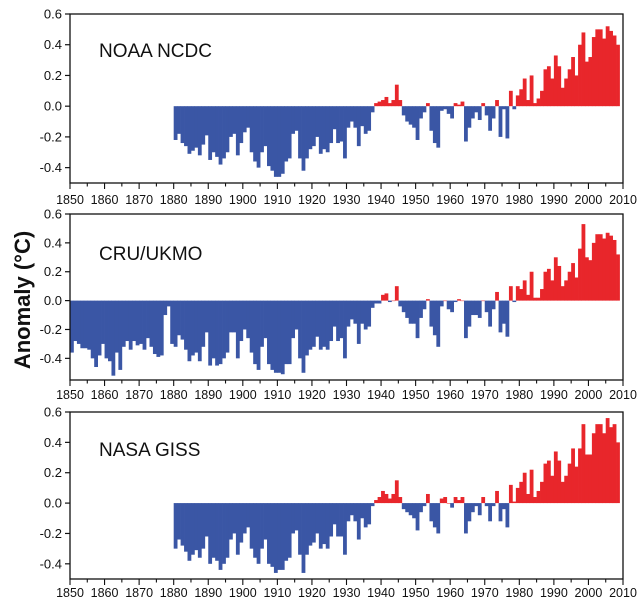  I want to click on x-tick-label: 1960, so click(450, 200).